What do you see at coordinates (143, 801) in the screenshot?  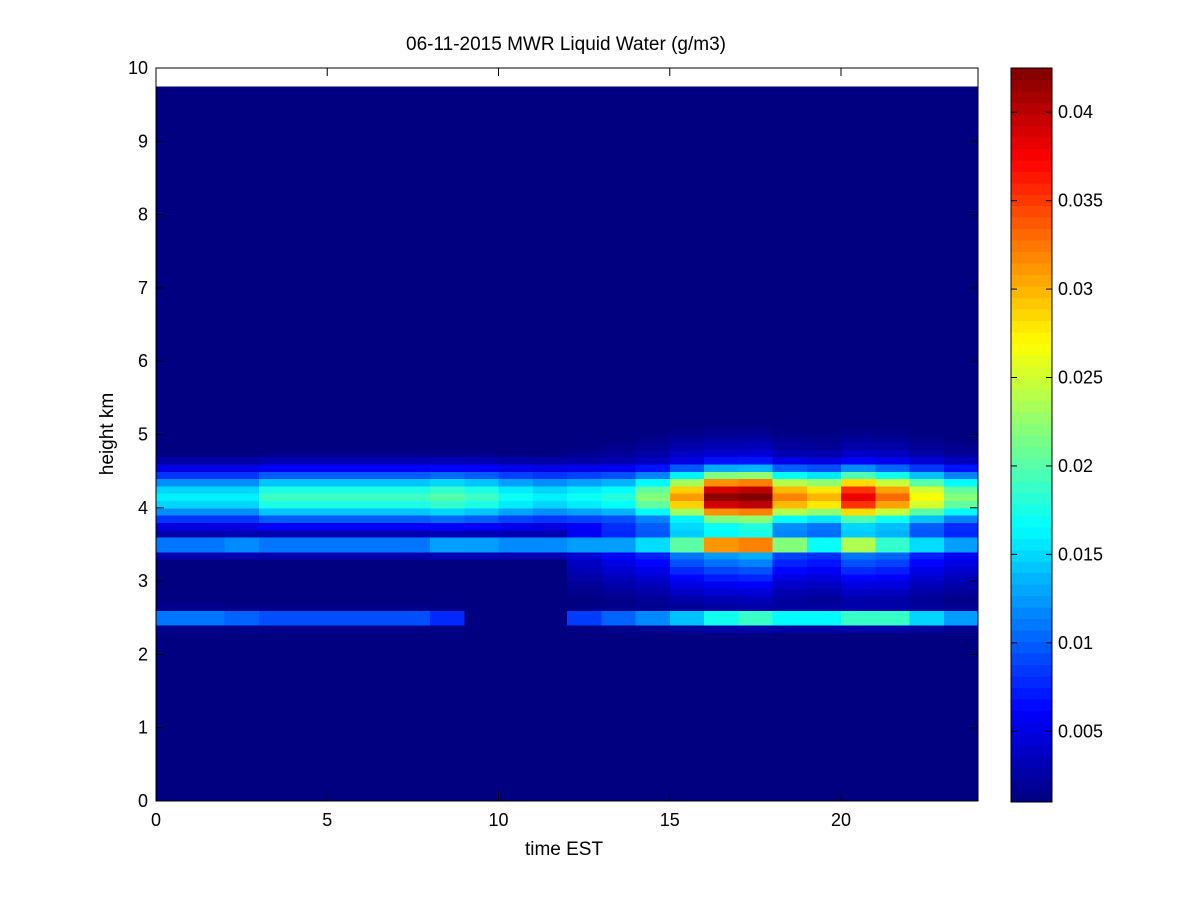 I see `y-tick-label: 0` at bounding box center [143, 801].